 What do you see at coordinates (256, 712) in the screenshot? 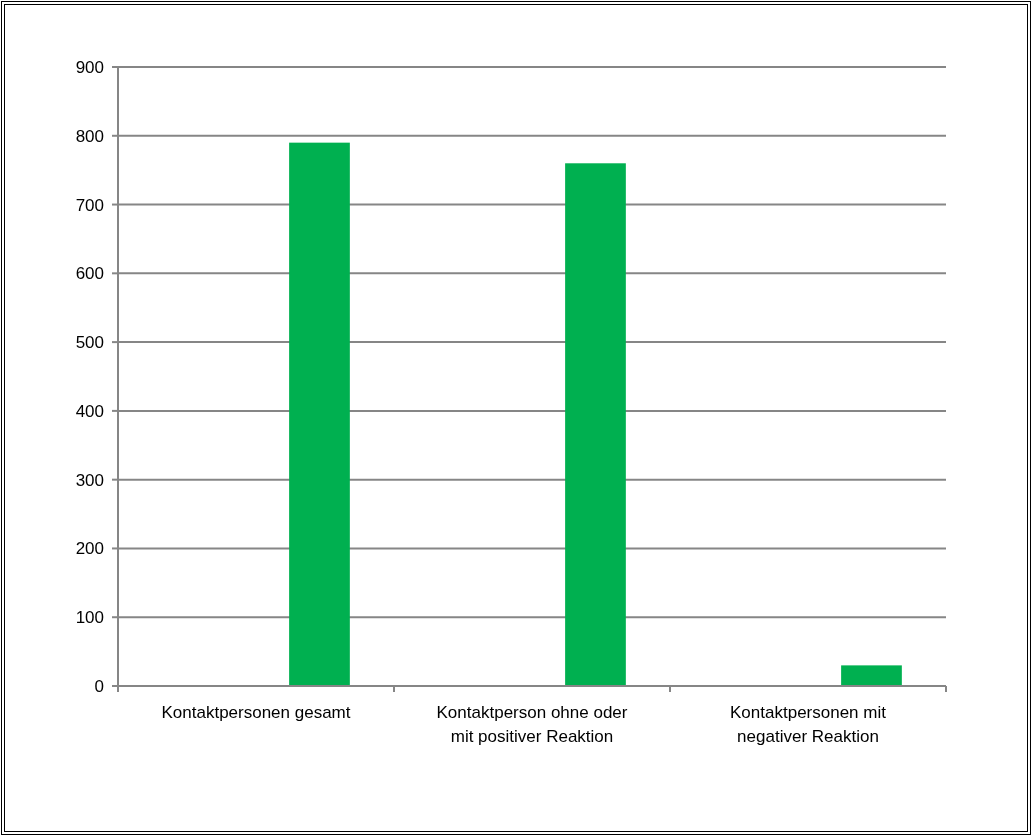
I see `x-tick-label: Kontaktpersonen gesamt` at bounding box center [256, 712].